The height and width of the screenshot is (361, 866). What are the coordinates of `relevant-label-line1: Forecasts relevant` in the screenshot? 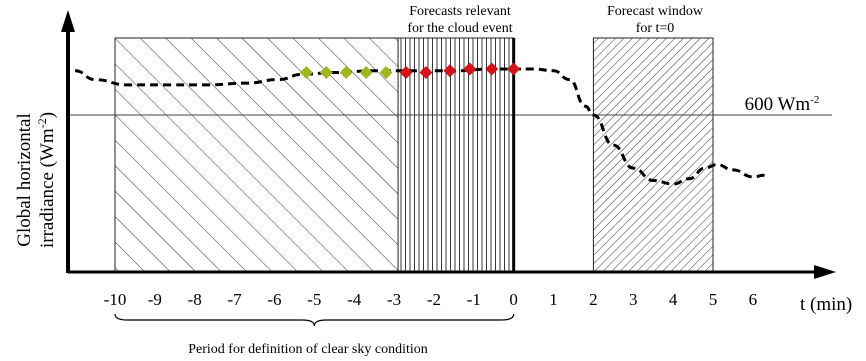 It's located at (460, 11).